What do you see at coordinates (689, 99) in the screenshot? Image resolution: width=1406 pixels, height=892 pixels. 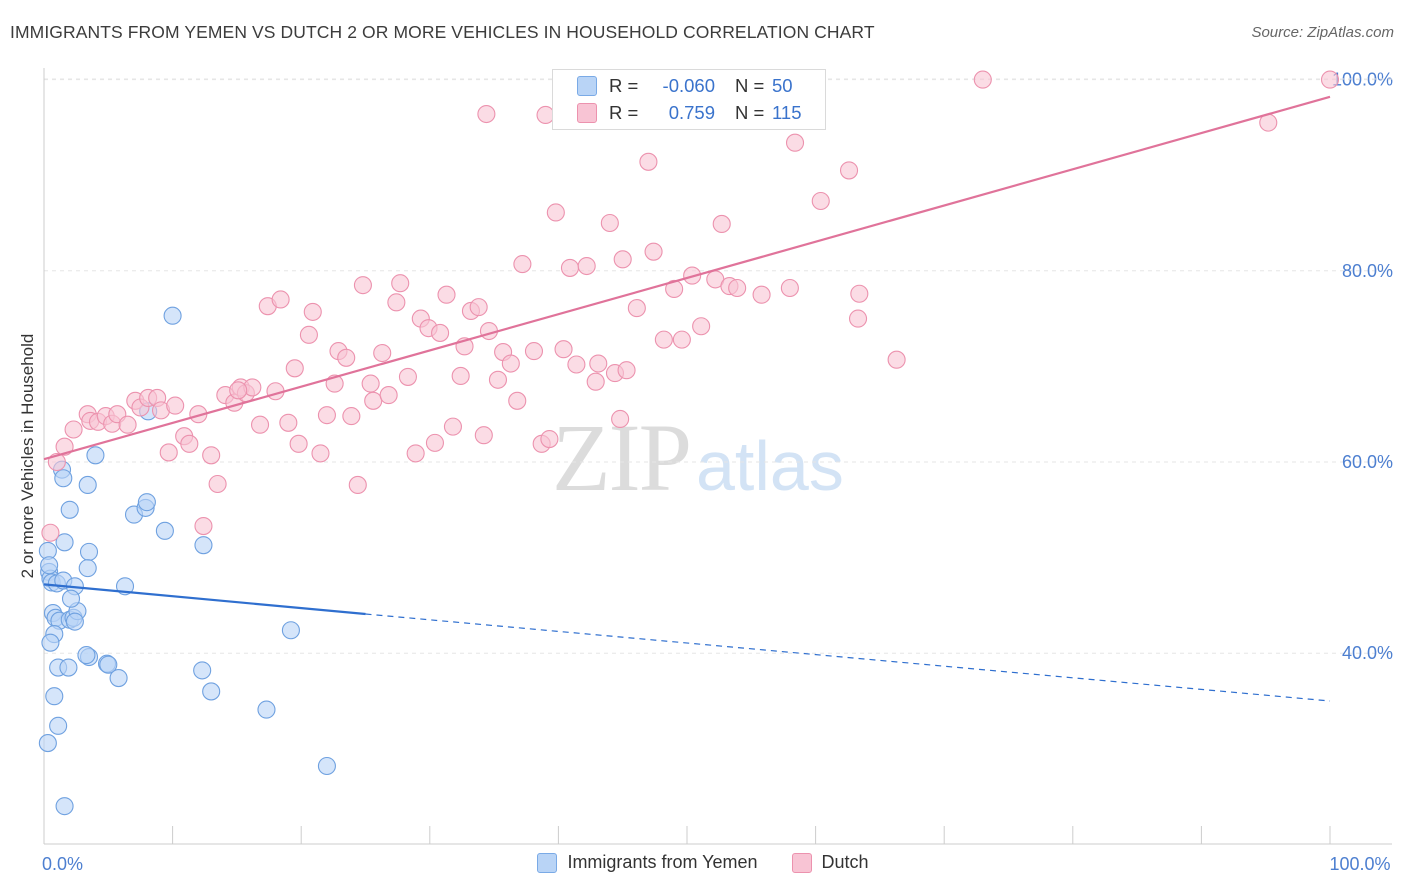 I see `stats-legend: R = -0.060 N = 50 R = 0.759 N = 115` at bounding box center [689, 99].